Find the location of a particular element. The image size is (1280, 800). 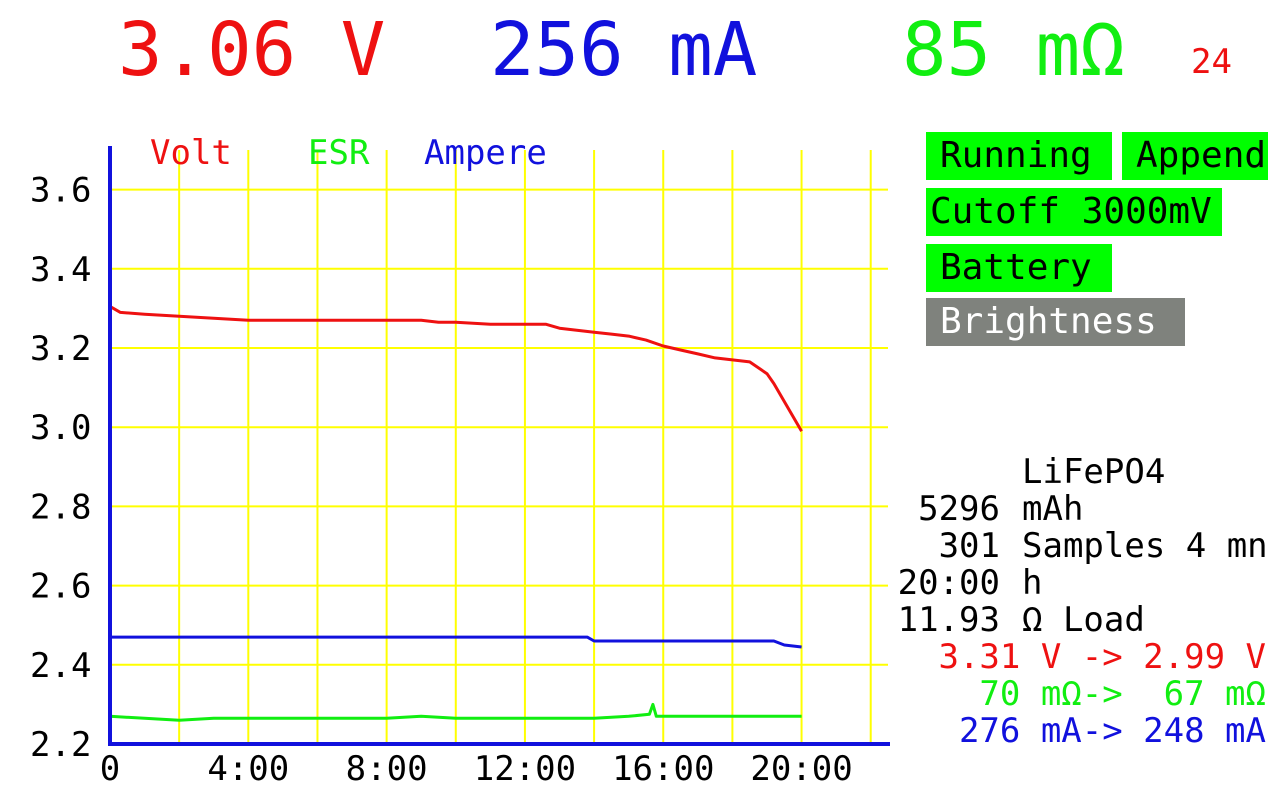

y-tick-label: 2.8 is located at coordinates (60, 507).